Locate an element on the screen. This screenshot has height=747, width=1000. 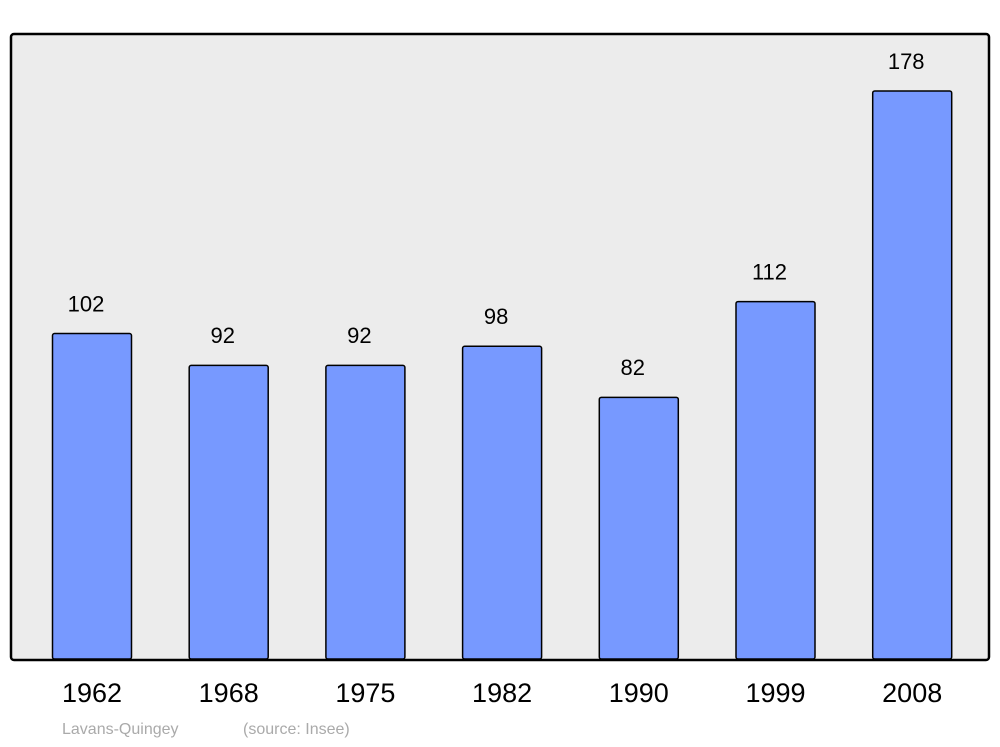
value-label: 112 is located at coordinates (769, 271).